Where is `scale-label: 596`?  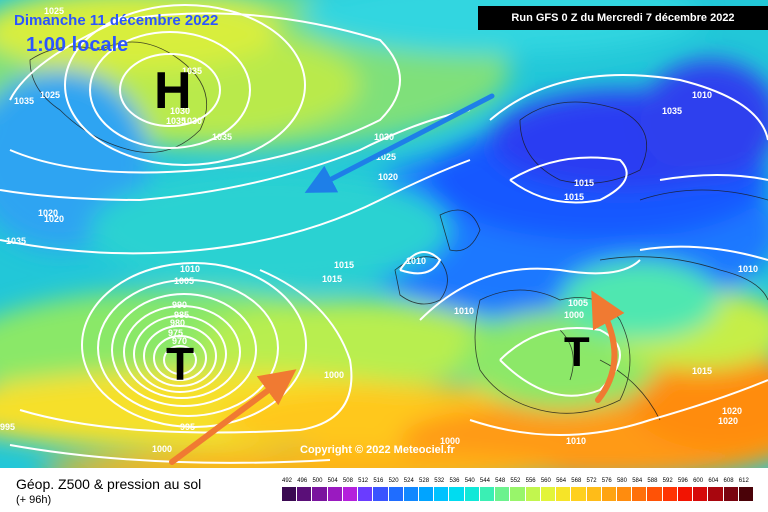
scale-label: 596 is located at coordinates (682, 481).